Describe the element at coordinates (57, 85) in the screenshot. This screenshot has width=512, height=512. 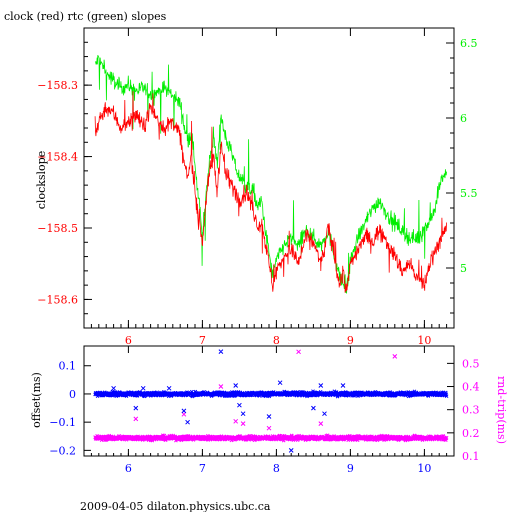
I see `left-y-tick-label: −158.3` at that location.